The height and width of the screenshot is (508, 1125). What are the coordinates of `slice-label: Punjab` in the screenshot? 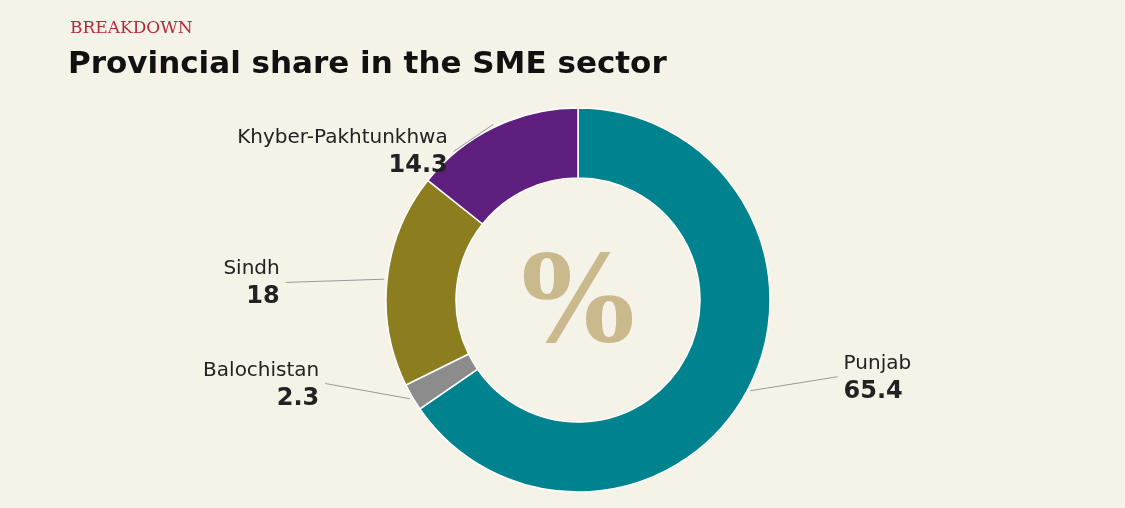 It's located at (877, 361).